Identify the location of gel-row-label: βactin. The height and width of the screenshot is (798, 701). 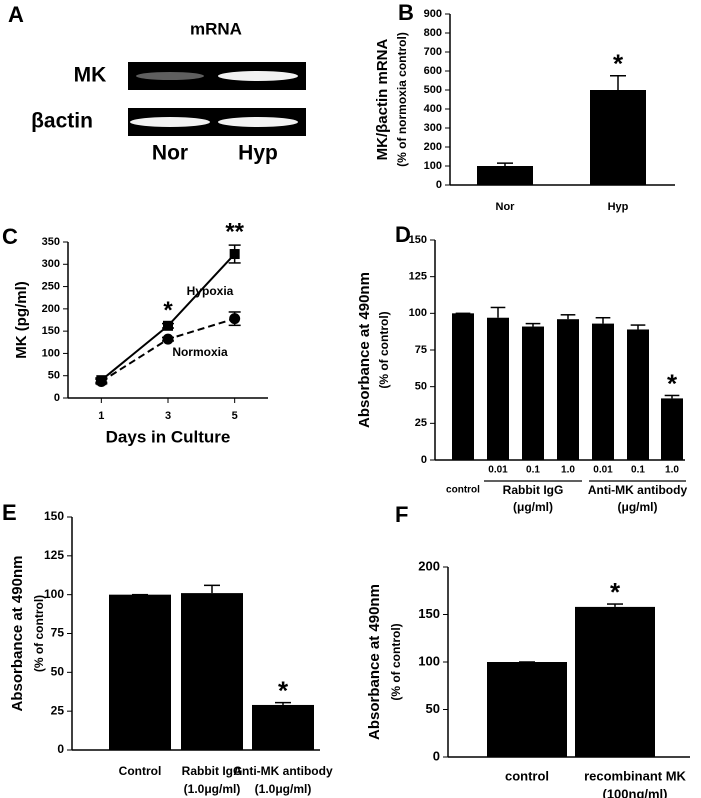
(62, 121).